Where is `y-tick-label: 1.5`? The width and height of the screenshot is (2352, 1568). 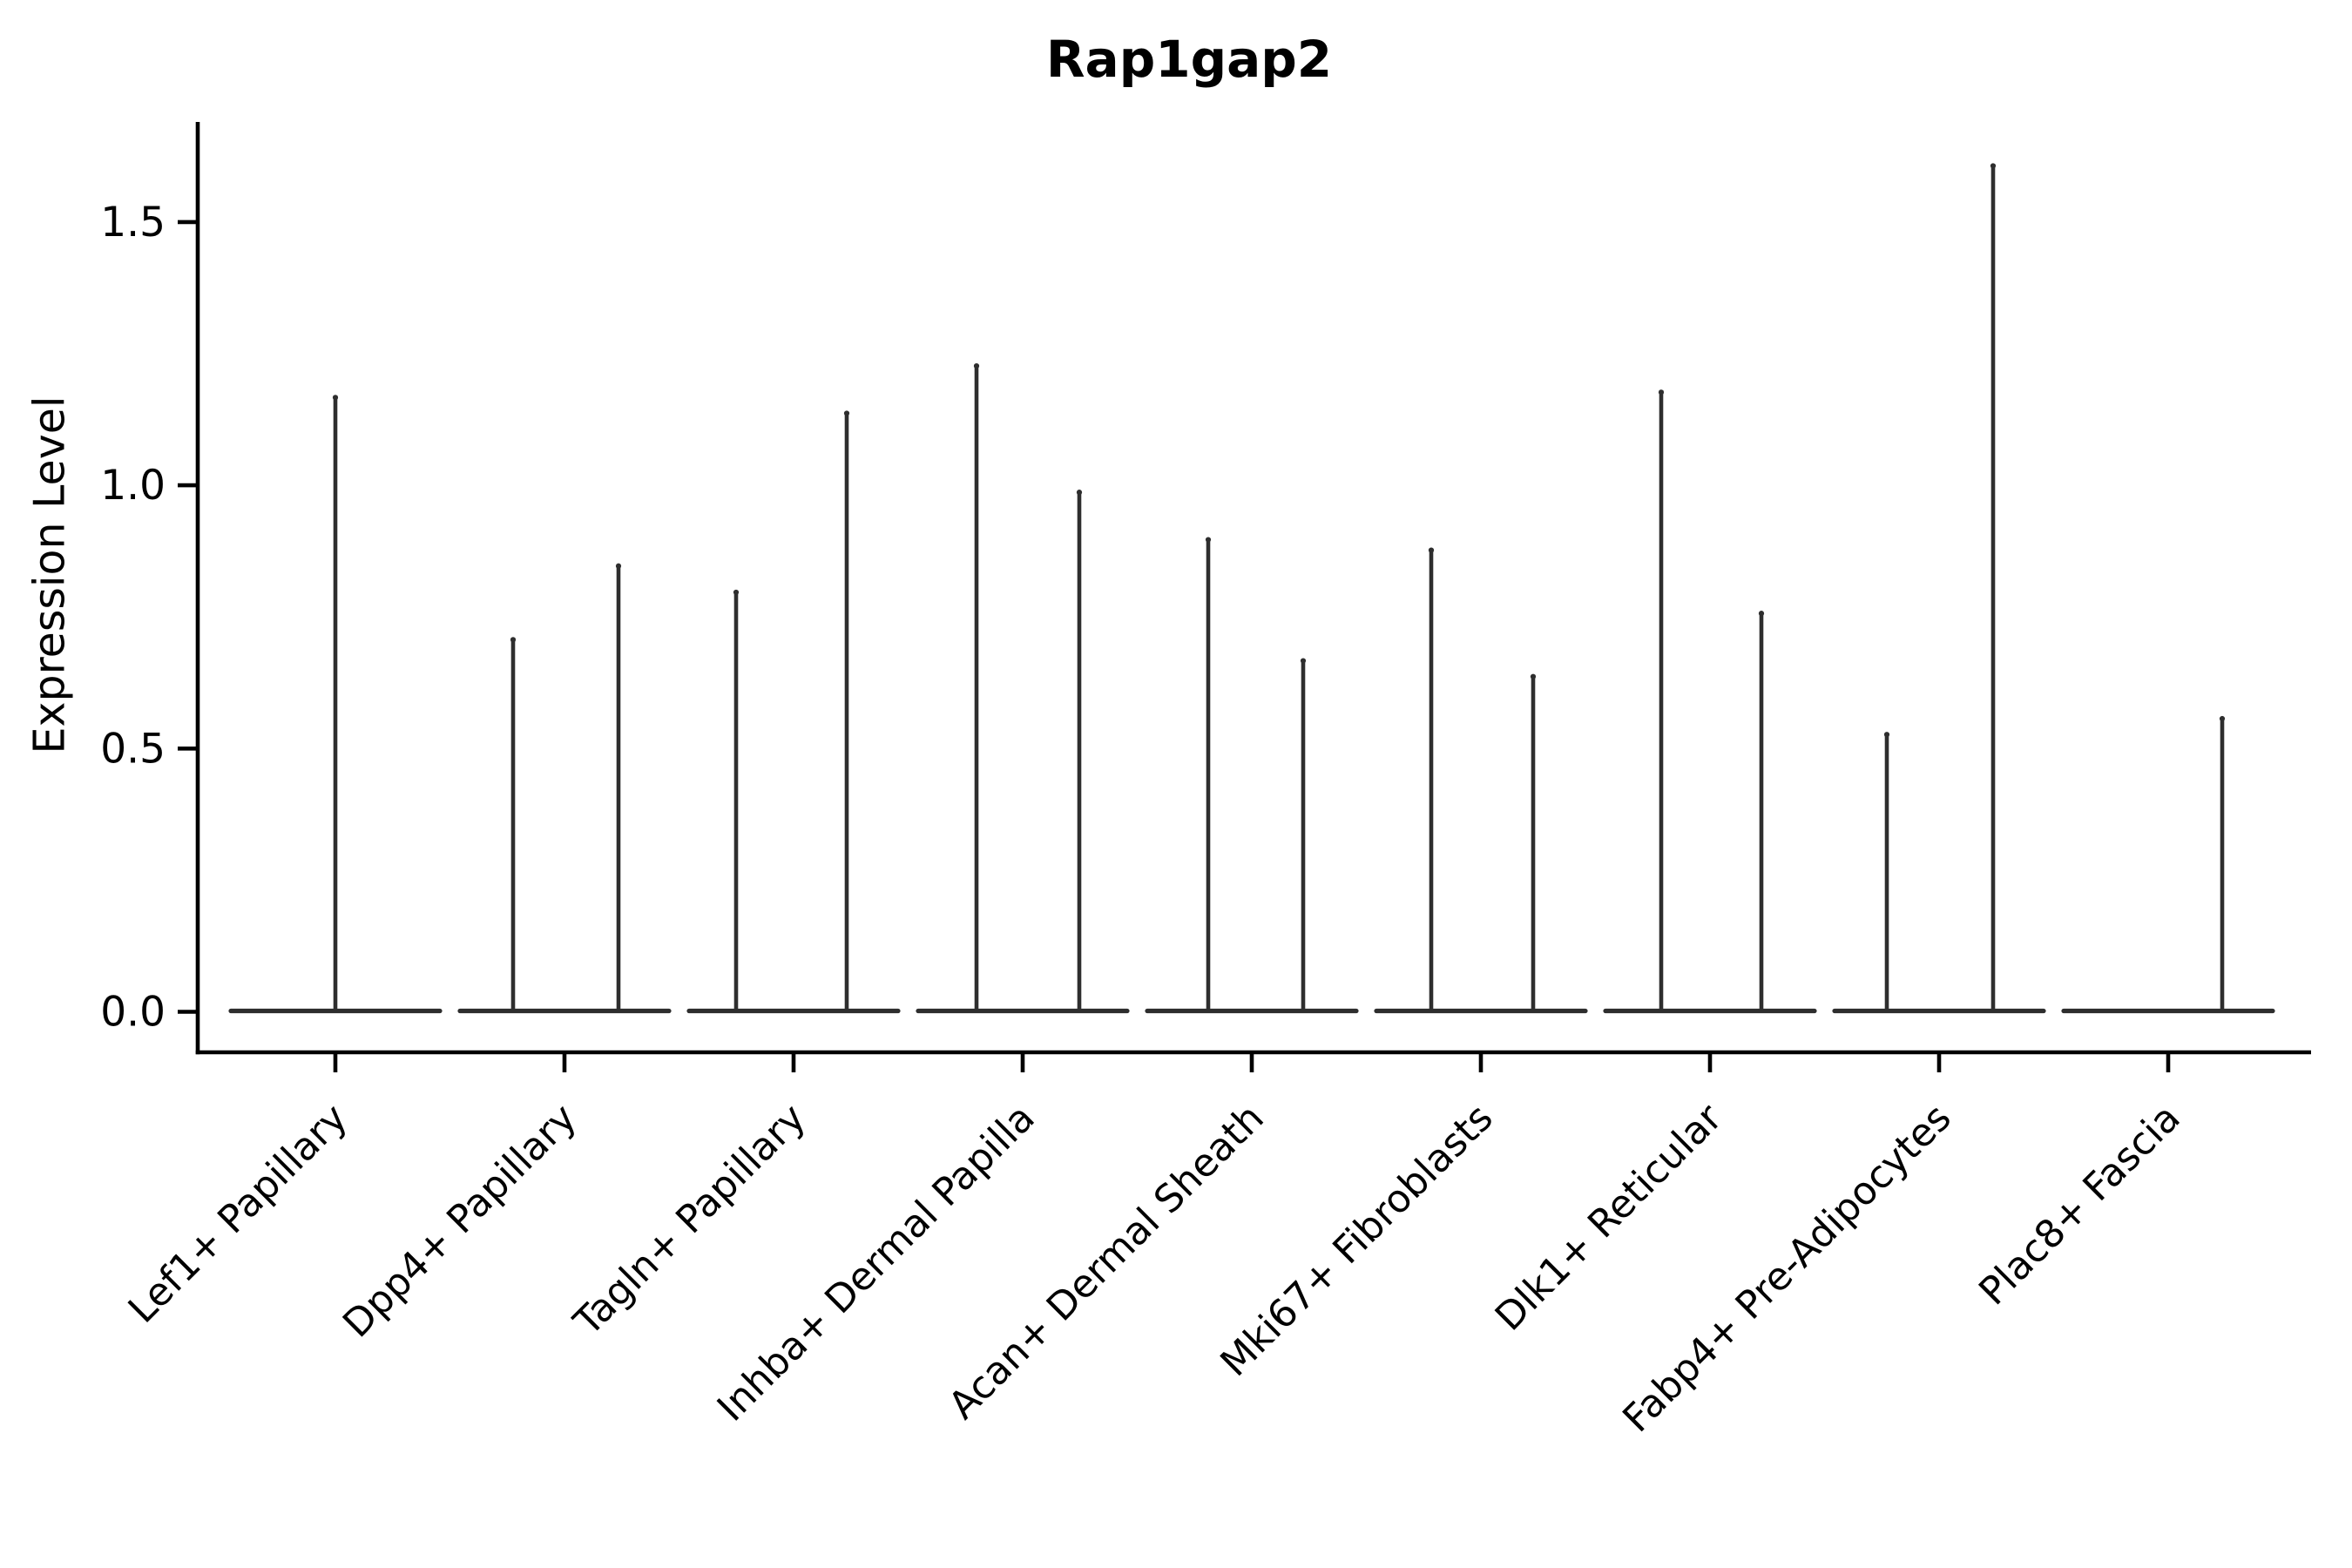 y-tick-label: 1.5 is located at coordinates (133, 223).